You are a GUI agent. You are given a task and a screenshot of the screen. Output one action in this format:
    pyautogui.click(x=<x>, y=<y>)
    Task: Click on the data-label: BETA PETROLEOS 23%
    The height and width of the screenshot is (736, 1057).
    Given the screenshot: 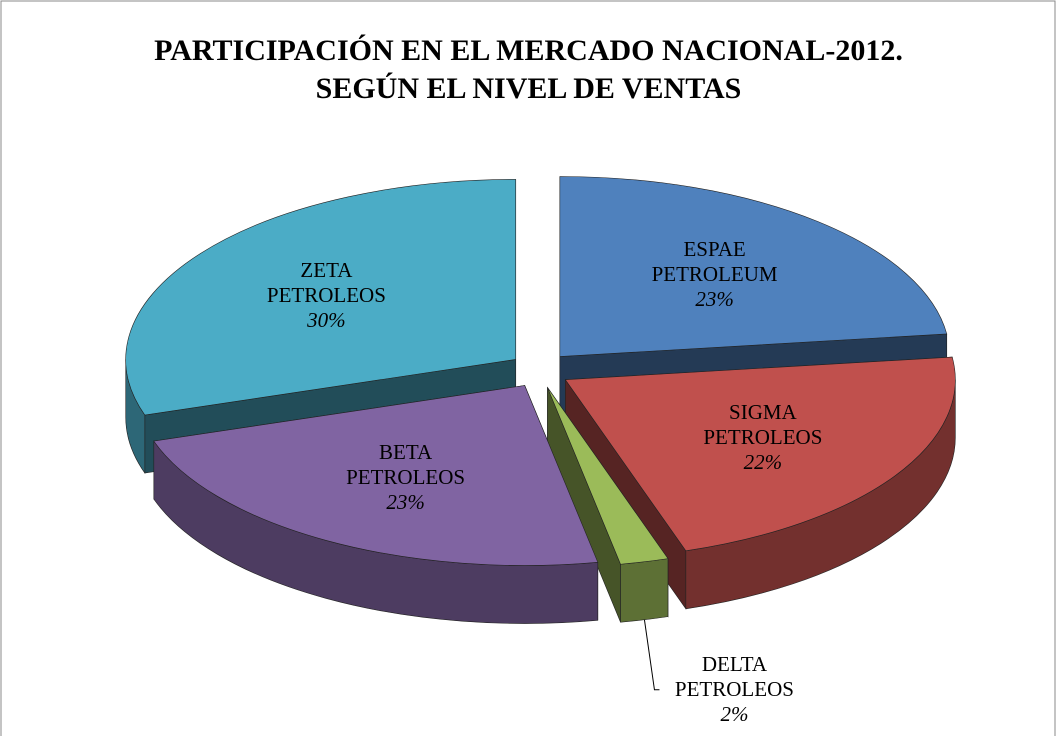 What is the action you would take?
    pyautogui.click(x=406, y=477)
    